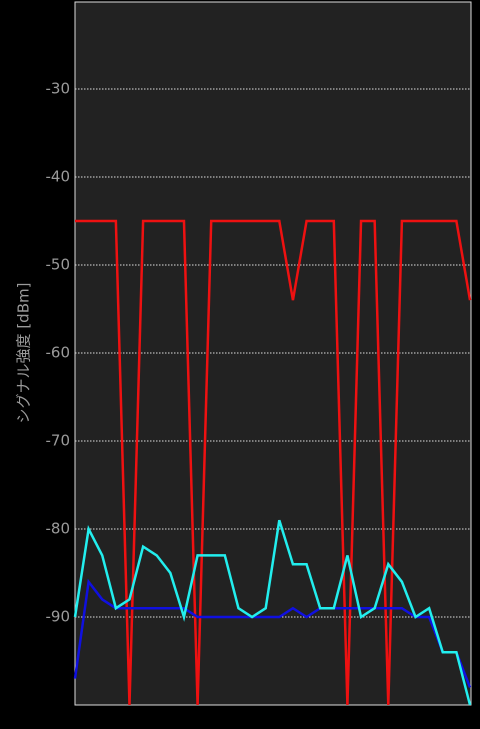 The image size is (480, 729). I want to click on y-tick-label: -70, so click(58, 441).